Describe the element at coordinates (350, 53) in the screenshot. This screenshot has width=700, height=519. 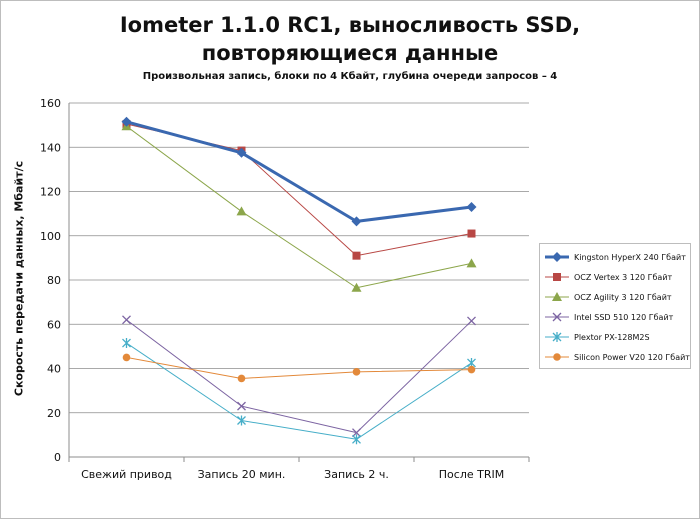
I see `chart-title-line2: повторяющиеся данные` at that location.